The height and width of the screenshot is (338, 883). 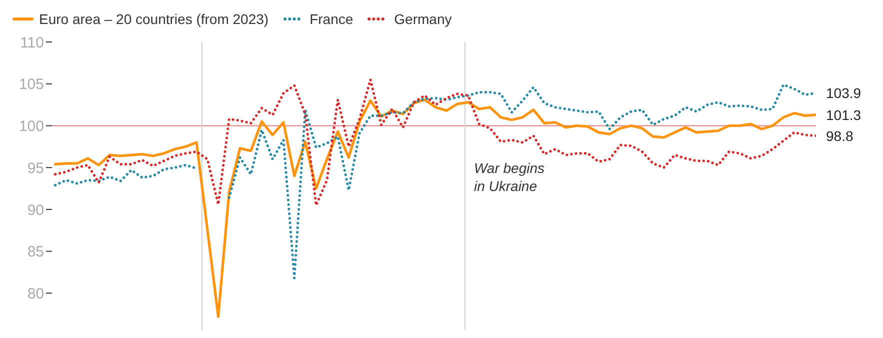 I want to click on y-tick-label: 95, so click(x=35, y=168).